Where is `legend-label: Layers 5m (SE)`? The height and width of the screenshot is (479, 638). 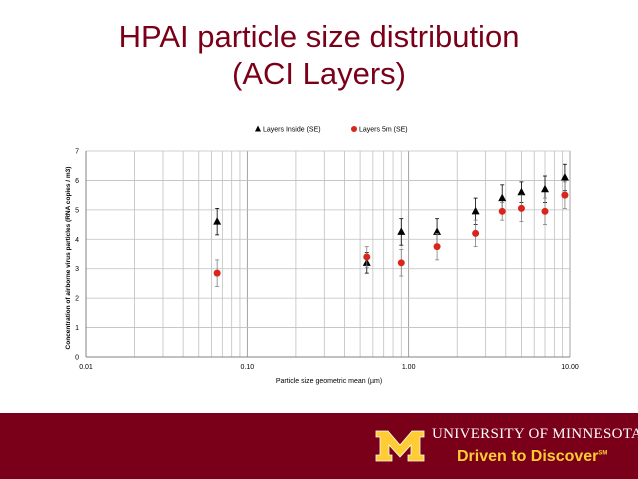
legend-label: Layers 5m (SE) is located at coordinates (383, 130).